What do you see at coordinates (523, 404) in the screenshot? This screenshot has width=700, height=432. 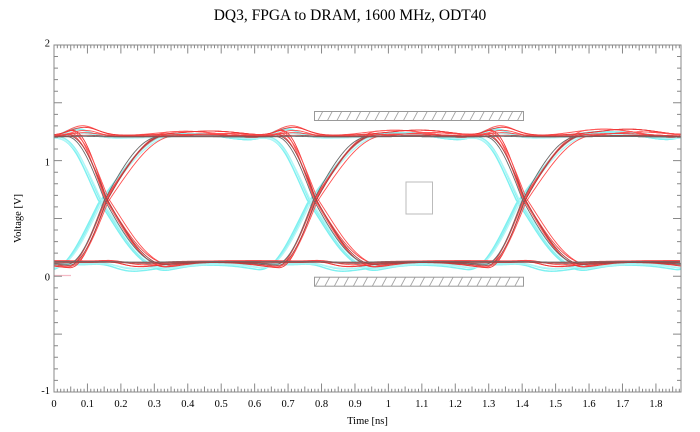 I see `svg-text: 1.4` at bounding box center [523, 404].